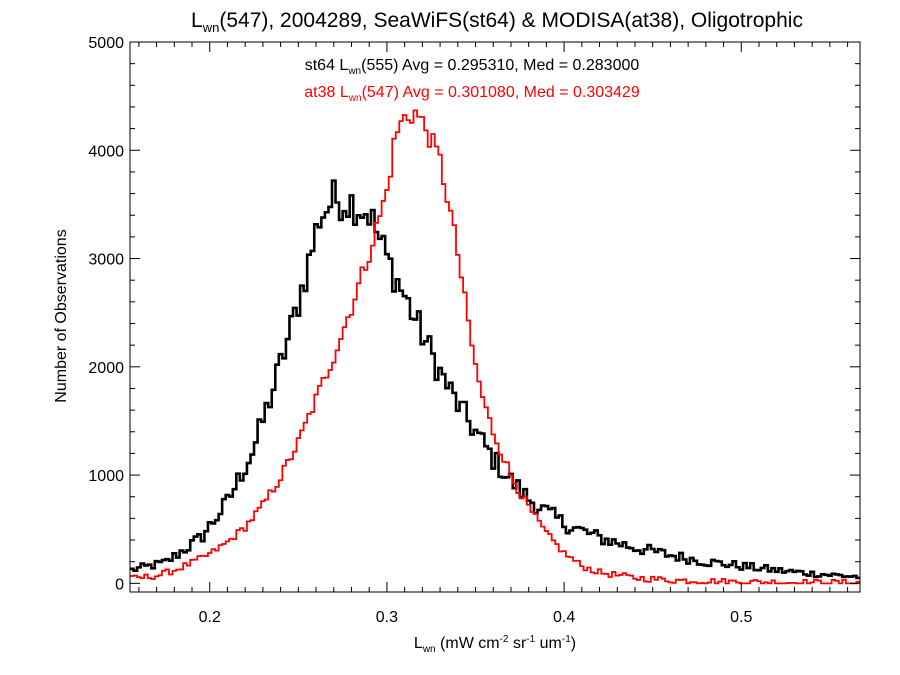 The image size is (900, 675). Describe the element at coordinates (501, 92) in the screenshot. I see `annotation-at38-stats: (547) Avg = 0.301080, Med = 0.303429` at that location.